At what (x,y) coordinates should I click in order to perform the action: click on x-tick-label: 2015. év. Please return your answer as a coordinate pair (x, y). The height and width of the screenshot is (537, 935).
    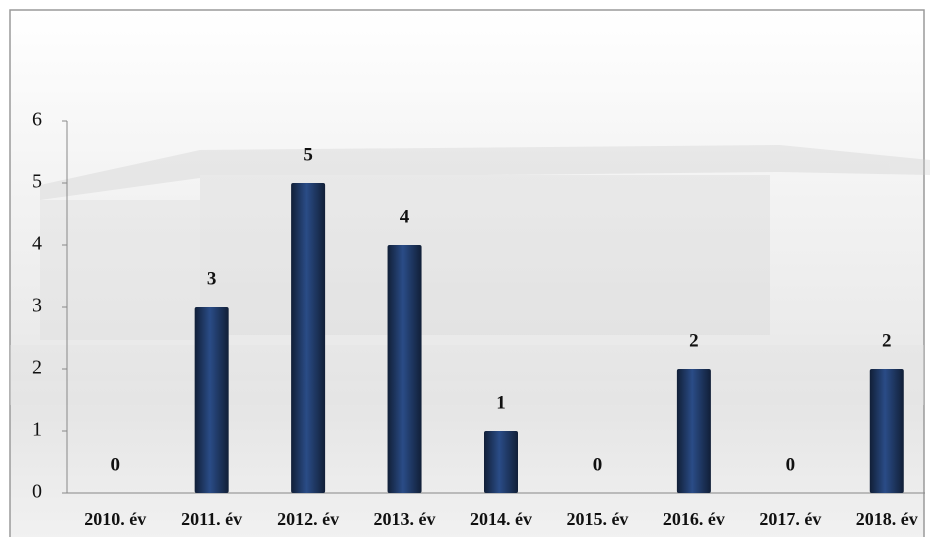
    Looking at the image, I should click on (597, 519).